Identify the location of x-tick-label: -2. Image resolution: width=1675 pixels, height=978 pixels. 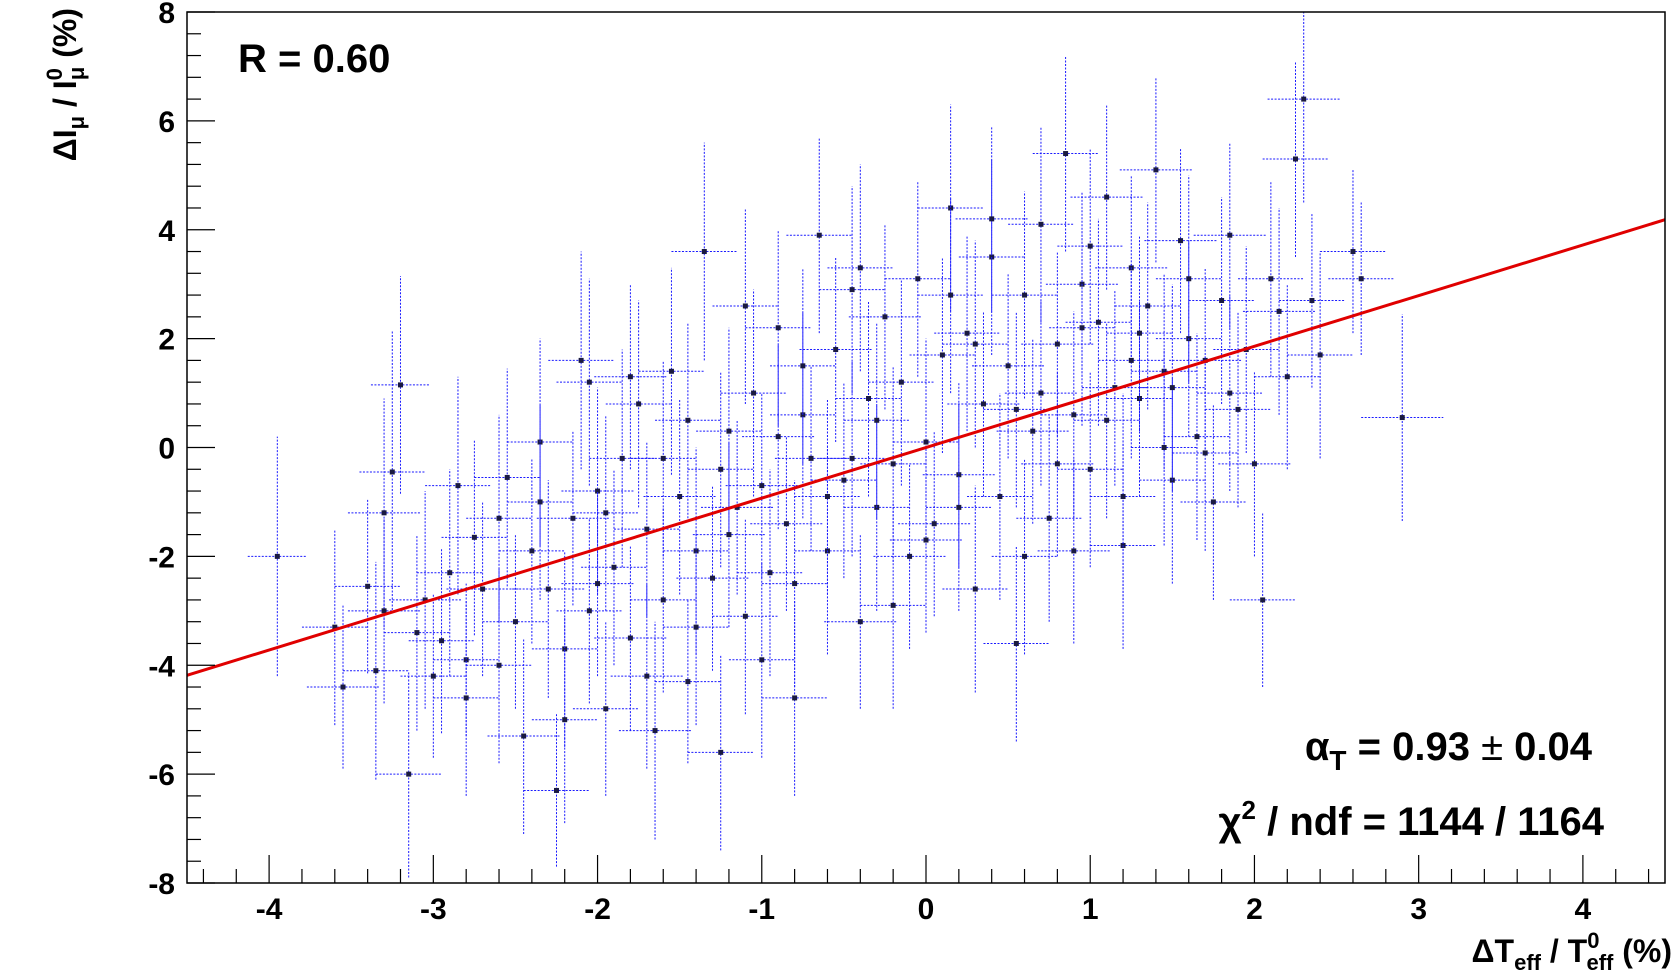
(597, 909).